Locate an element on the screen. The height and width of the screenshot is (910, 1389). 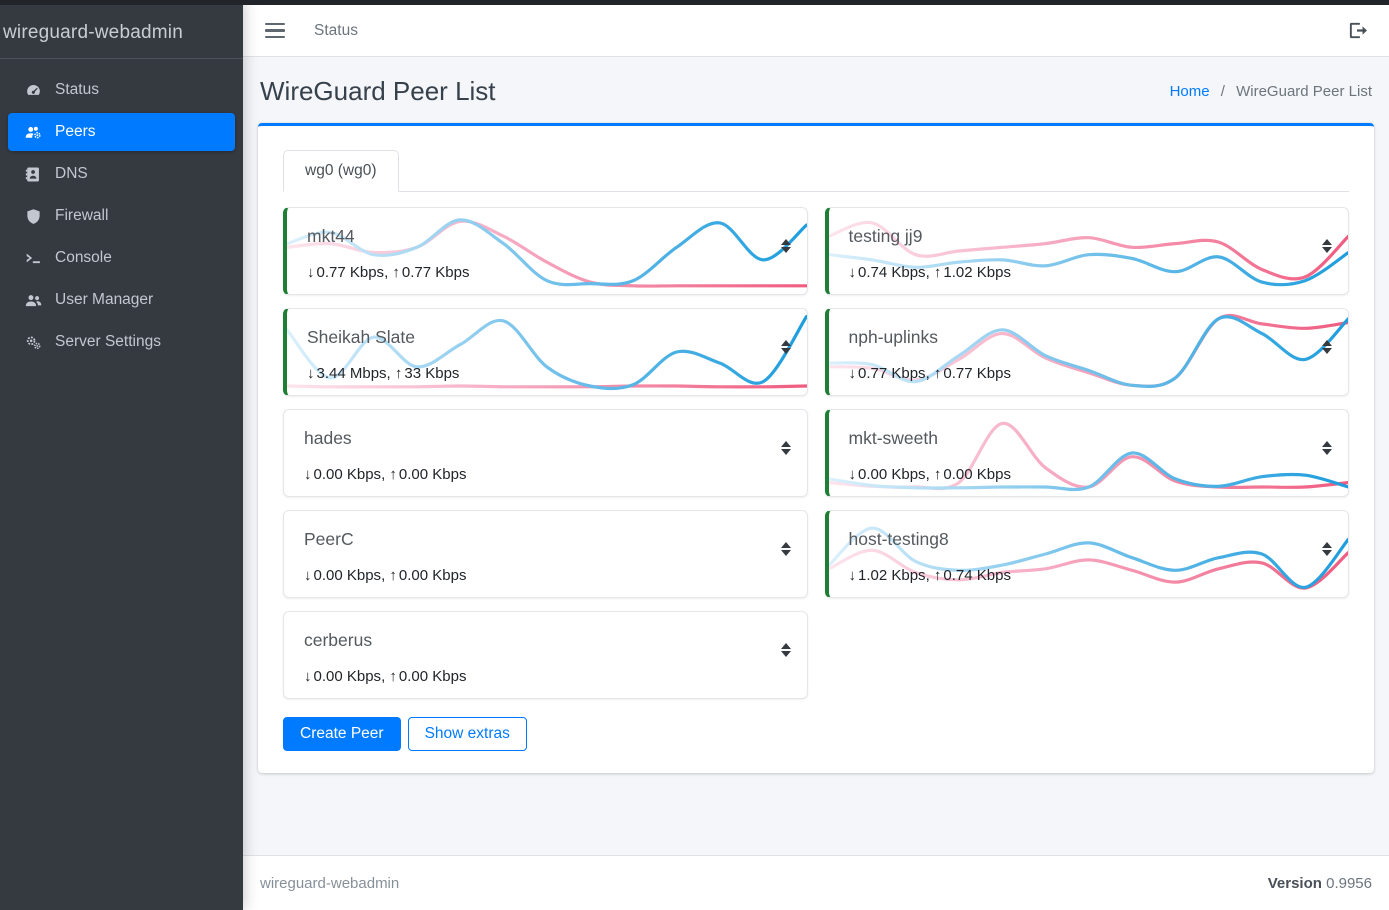
sidebar-item-user-manager: User Manager is located at coordinates (121, 300).